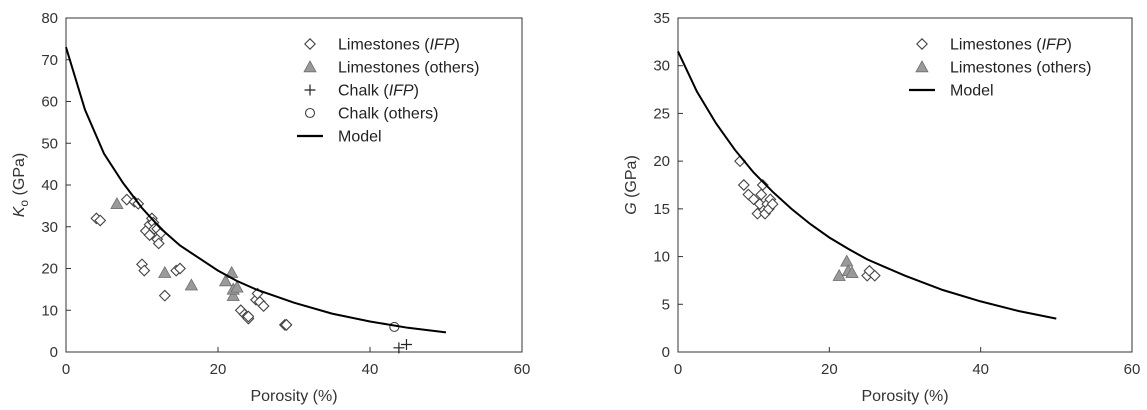 The height and width of the screenshot is (410, 1147). I want to click on y-tick-label: 60, so click(49, 102).